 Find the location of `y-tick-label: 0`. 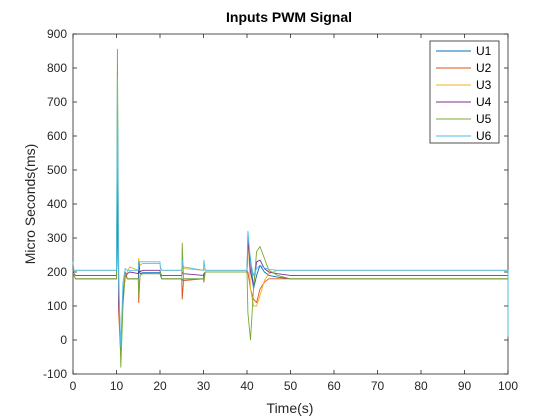

y-tick-label: 0 is located at coordinates (63, 340).